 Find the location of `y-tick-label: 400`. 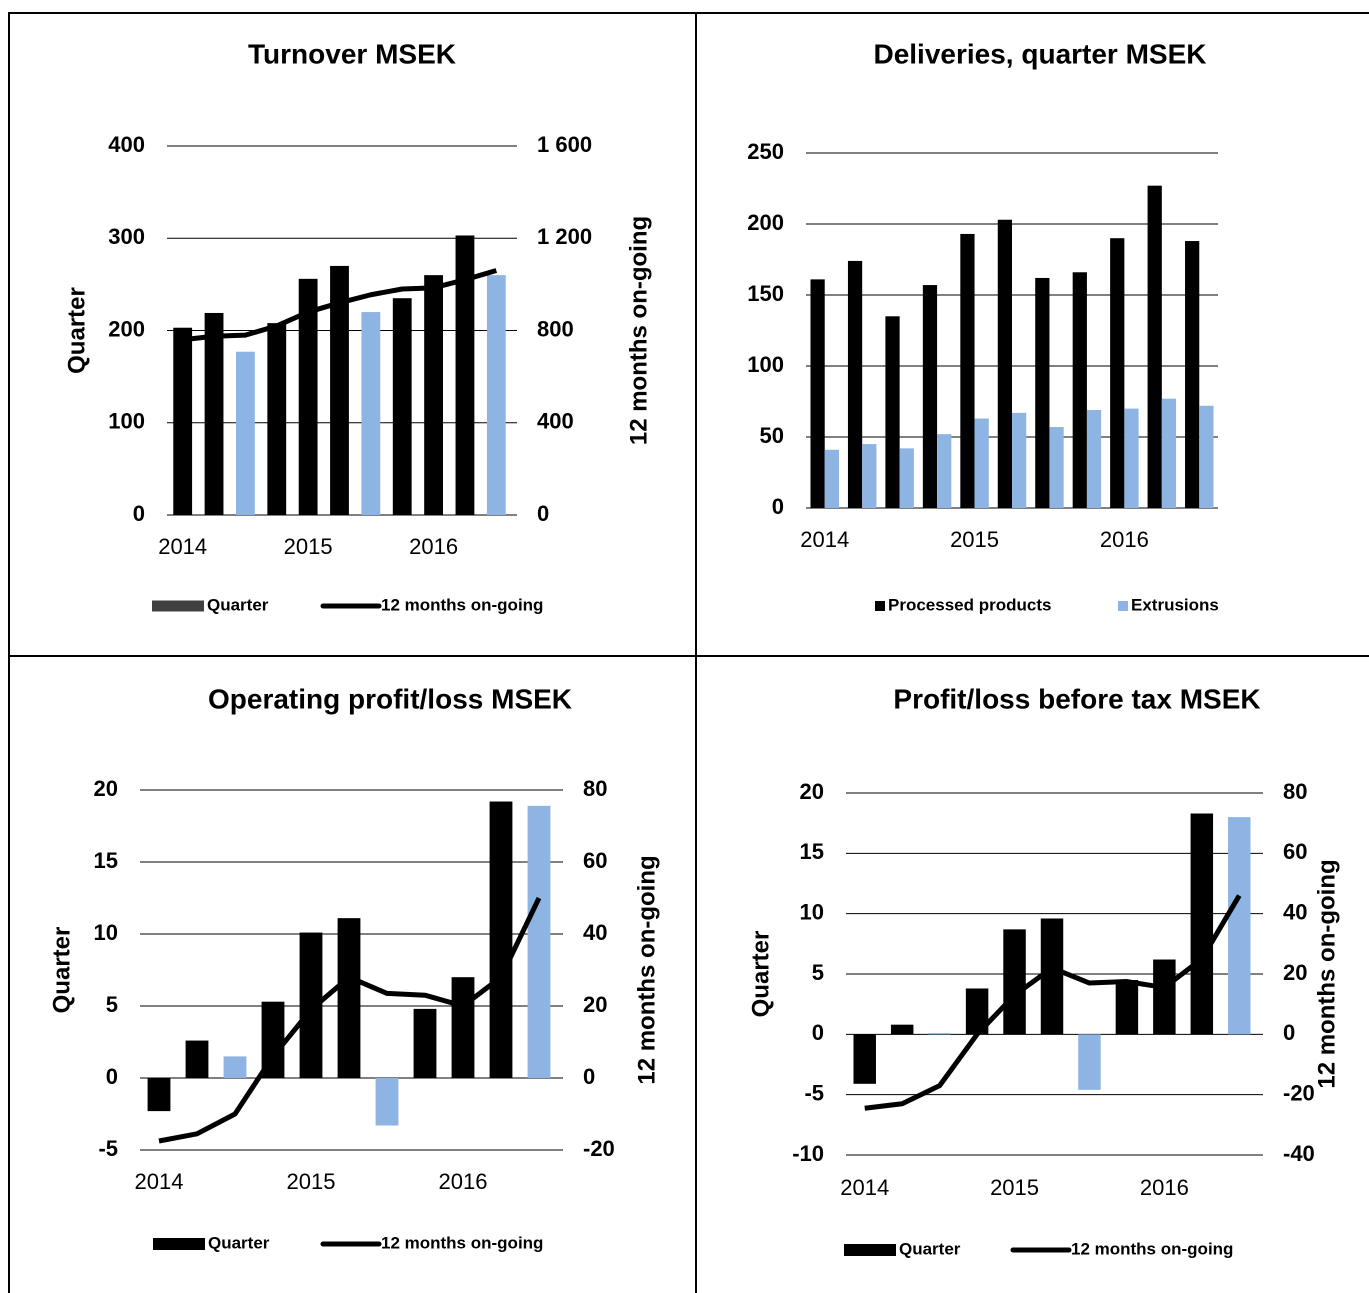

y-tick-label: 400 is located at coordinates (126, 144).